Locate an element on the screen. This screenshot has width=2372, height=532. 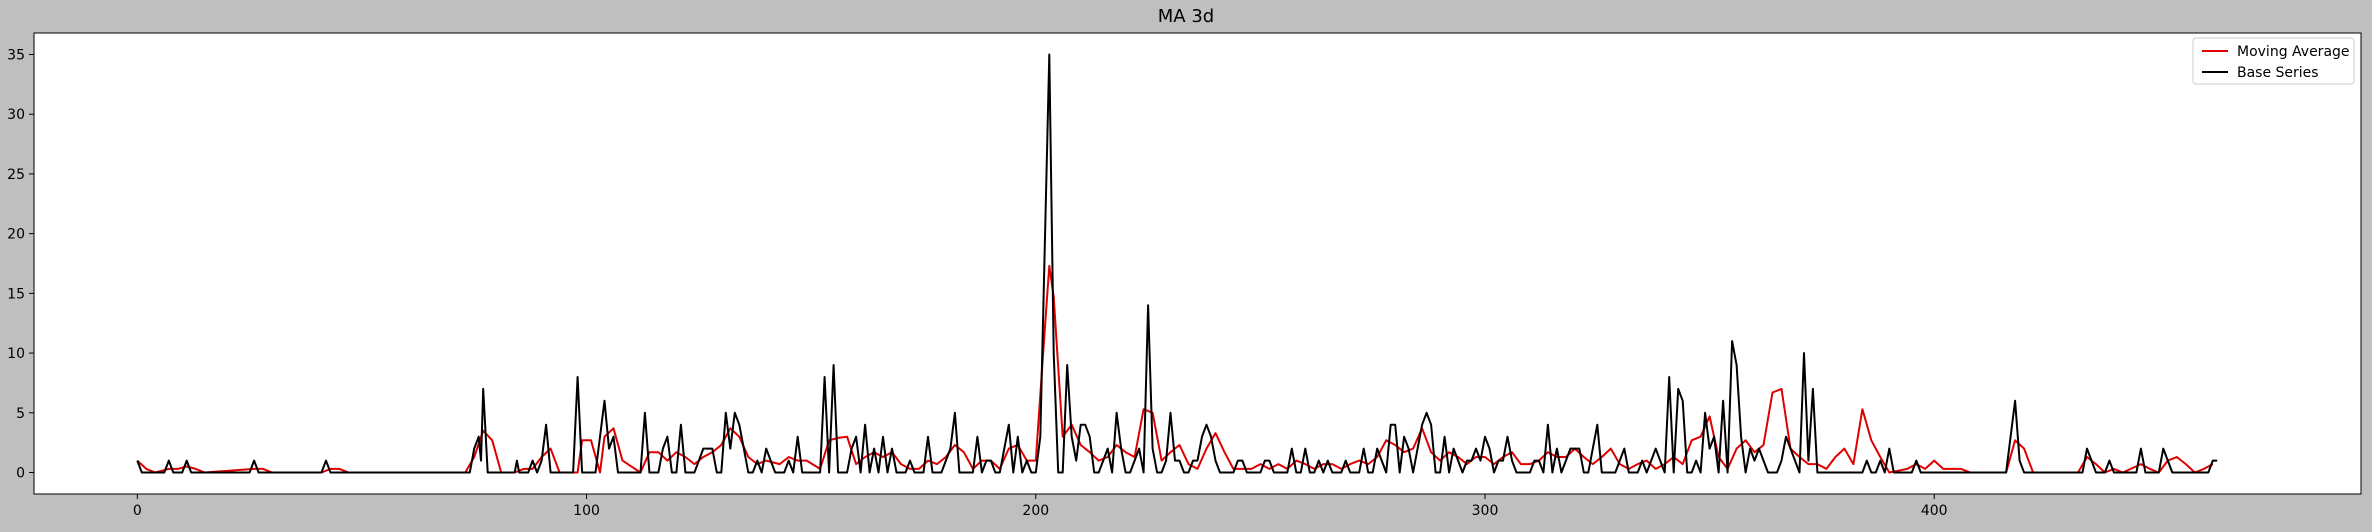
y-tick-label: 15 is located at coordinates (16, 294).